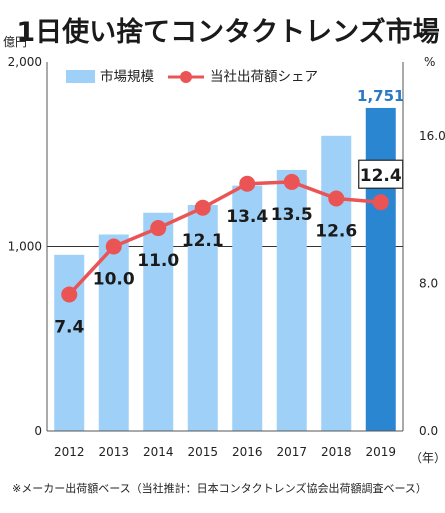 This screenshot has height=513, width=445. I want to click on share-label-2017: 13.5, so click(292, 215).